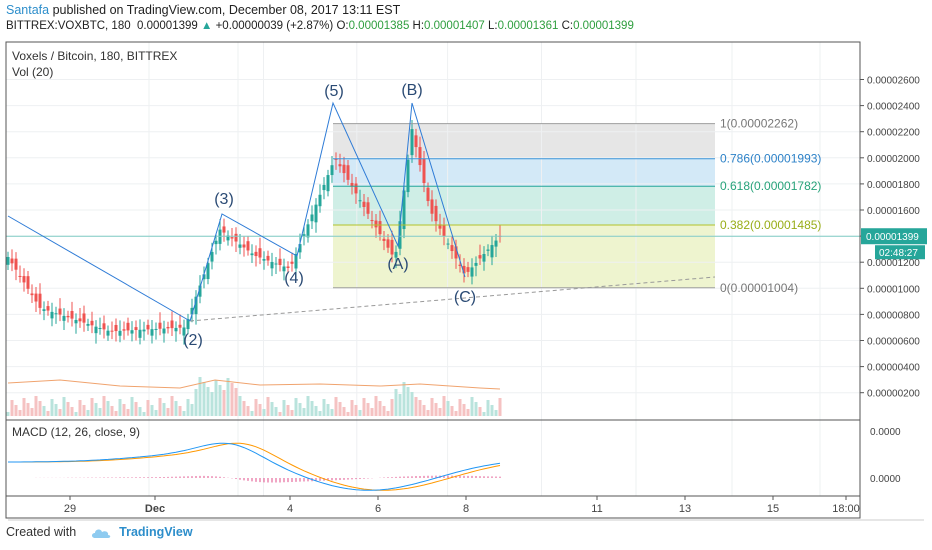  I want to click on author-link: Santafa, so click(28, 10).